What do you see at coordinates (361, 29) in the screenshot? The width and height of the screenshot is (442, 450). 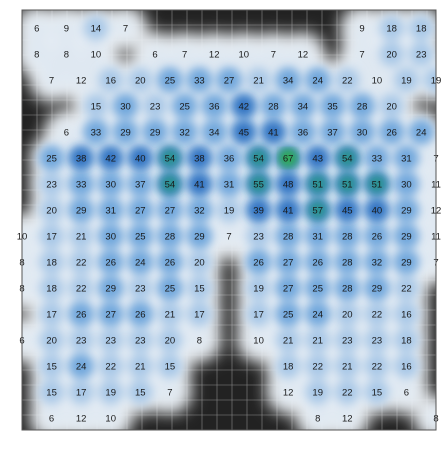 I see `cell-value-label: 9` at bounding box center [361, 29].